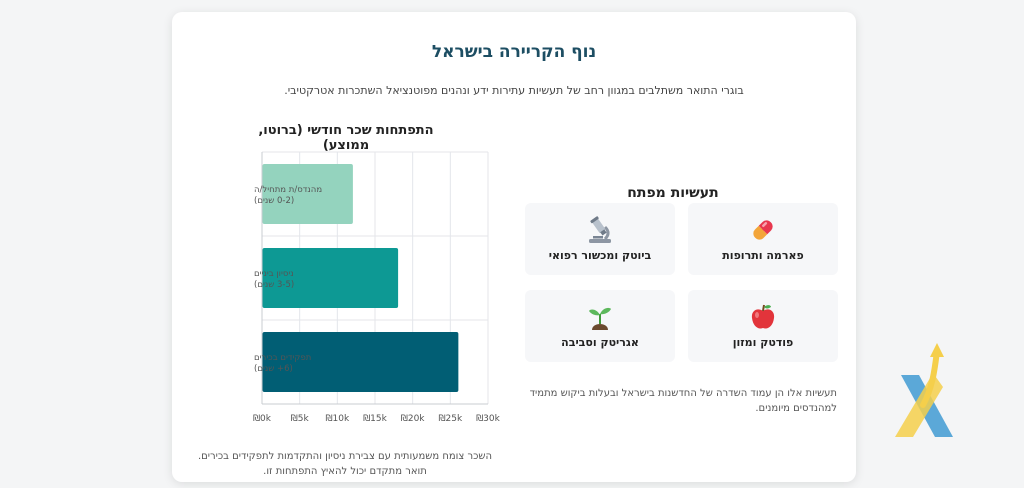  Describe the element at coordinates (763, 255) in the screenshot. I see `industry-label: פארמה ותרופות` at that location.